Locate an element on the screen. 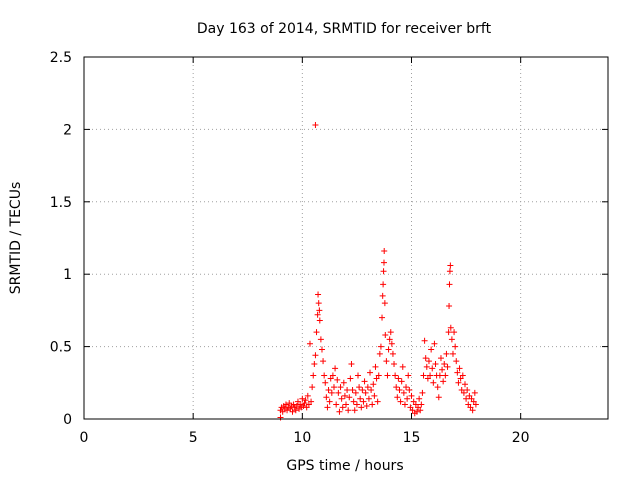 Image resolution: width=640 pixels, height=480 pixels. y-tick-label: 2 is located at coordinates (67, 130).